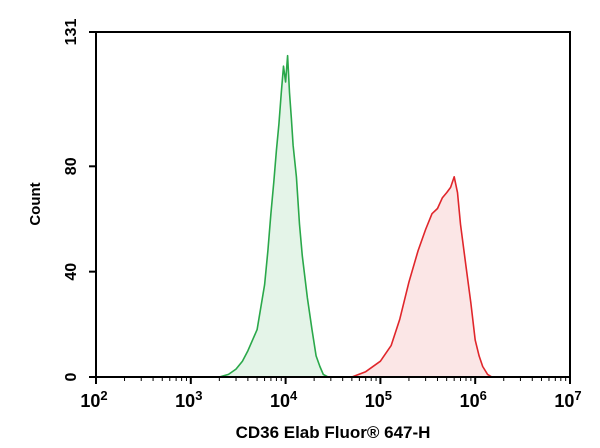 The width and height of the screenshot is (600, 448). Describe the element at coordinates (71, 272) in the screenshot. I see `y-tick-label: 40` at that location.